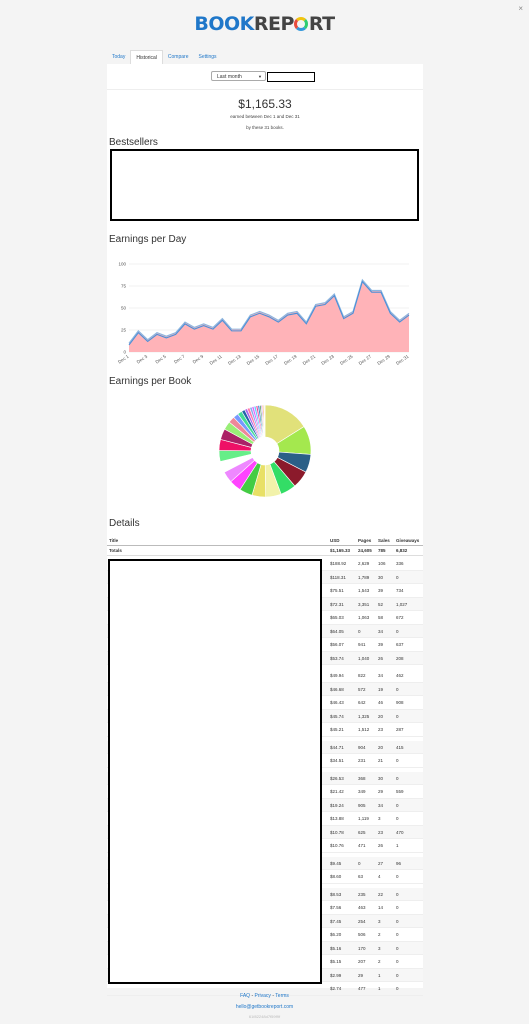  Describe the element at coordinates (381, 617) in the screenshot. I see `cell-sales: 58` at that location.